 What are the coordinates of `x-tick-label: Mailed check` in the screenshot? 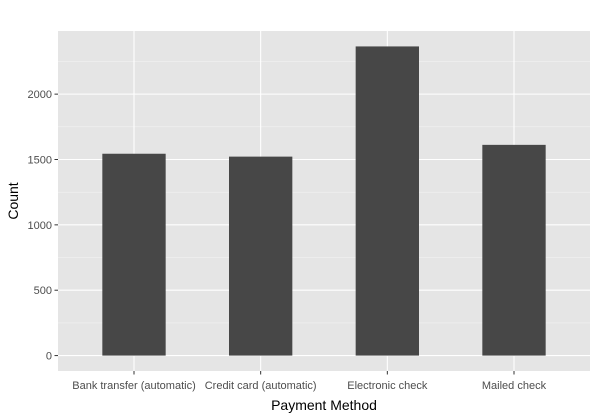 It's located at (514, 386).